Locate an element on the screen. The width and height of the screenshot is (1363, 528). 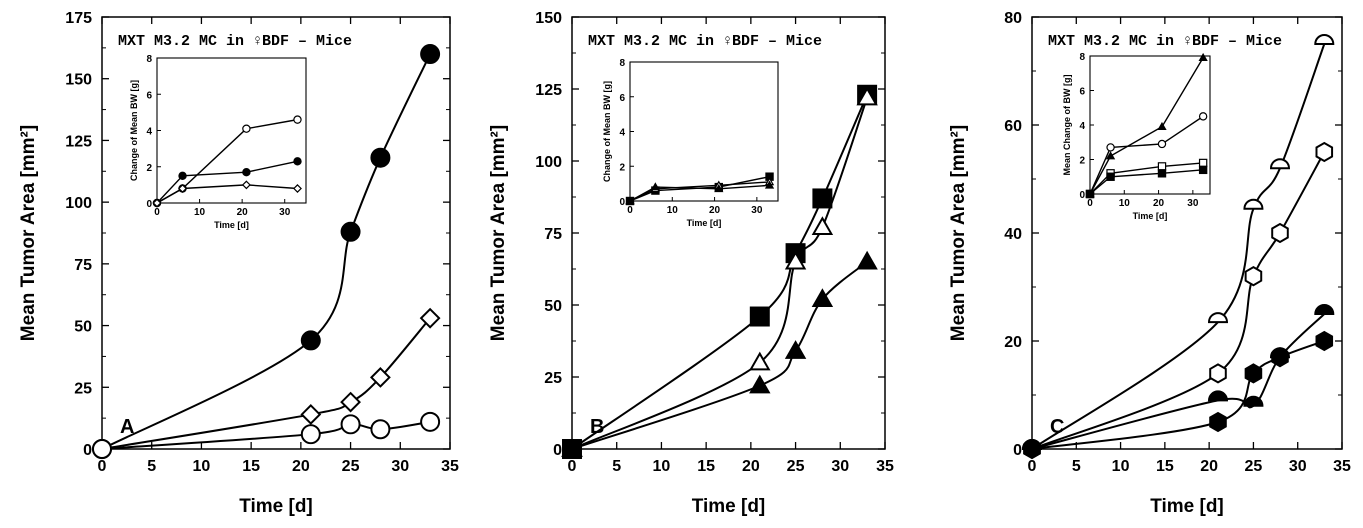
x-tick-label: 20 is located at coordinates (751, 466).